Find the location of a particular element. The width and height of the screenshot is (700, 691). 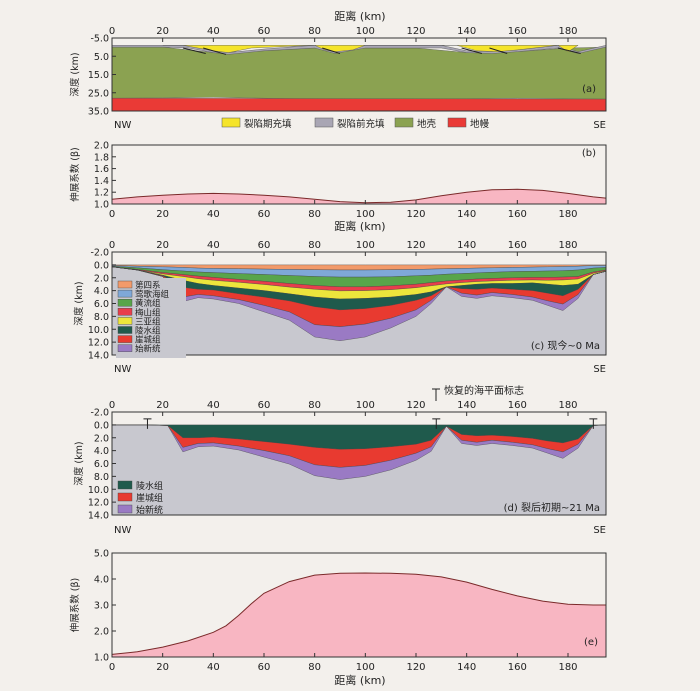

y-tick-label: 5.0 is located at coordinates (101, 57).